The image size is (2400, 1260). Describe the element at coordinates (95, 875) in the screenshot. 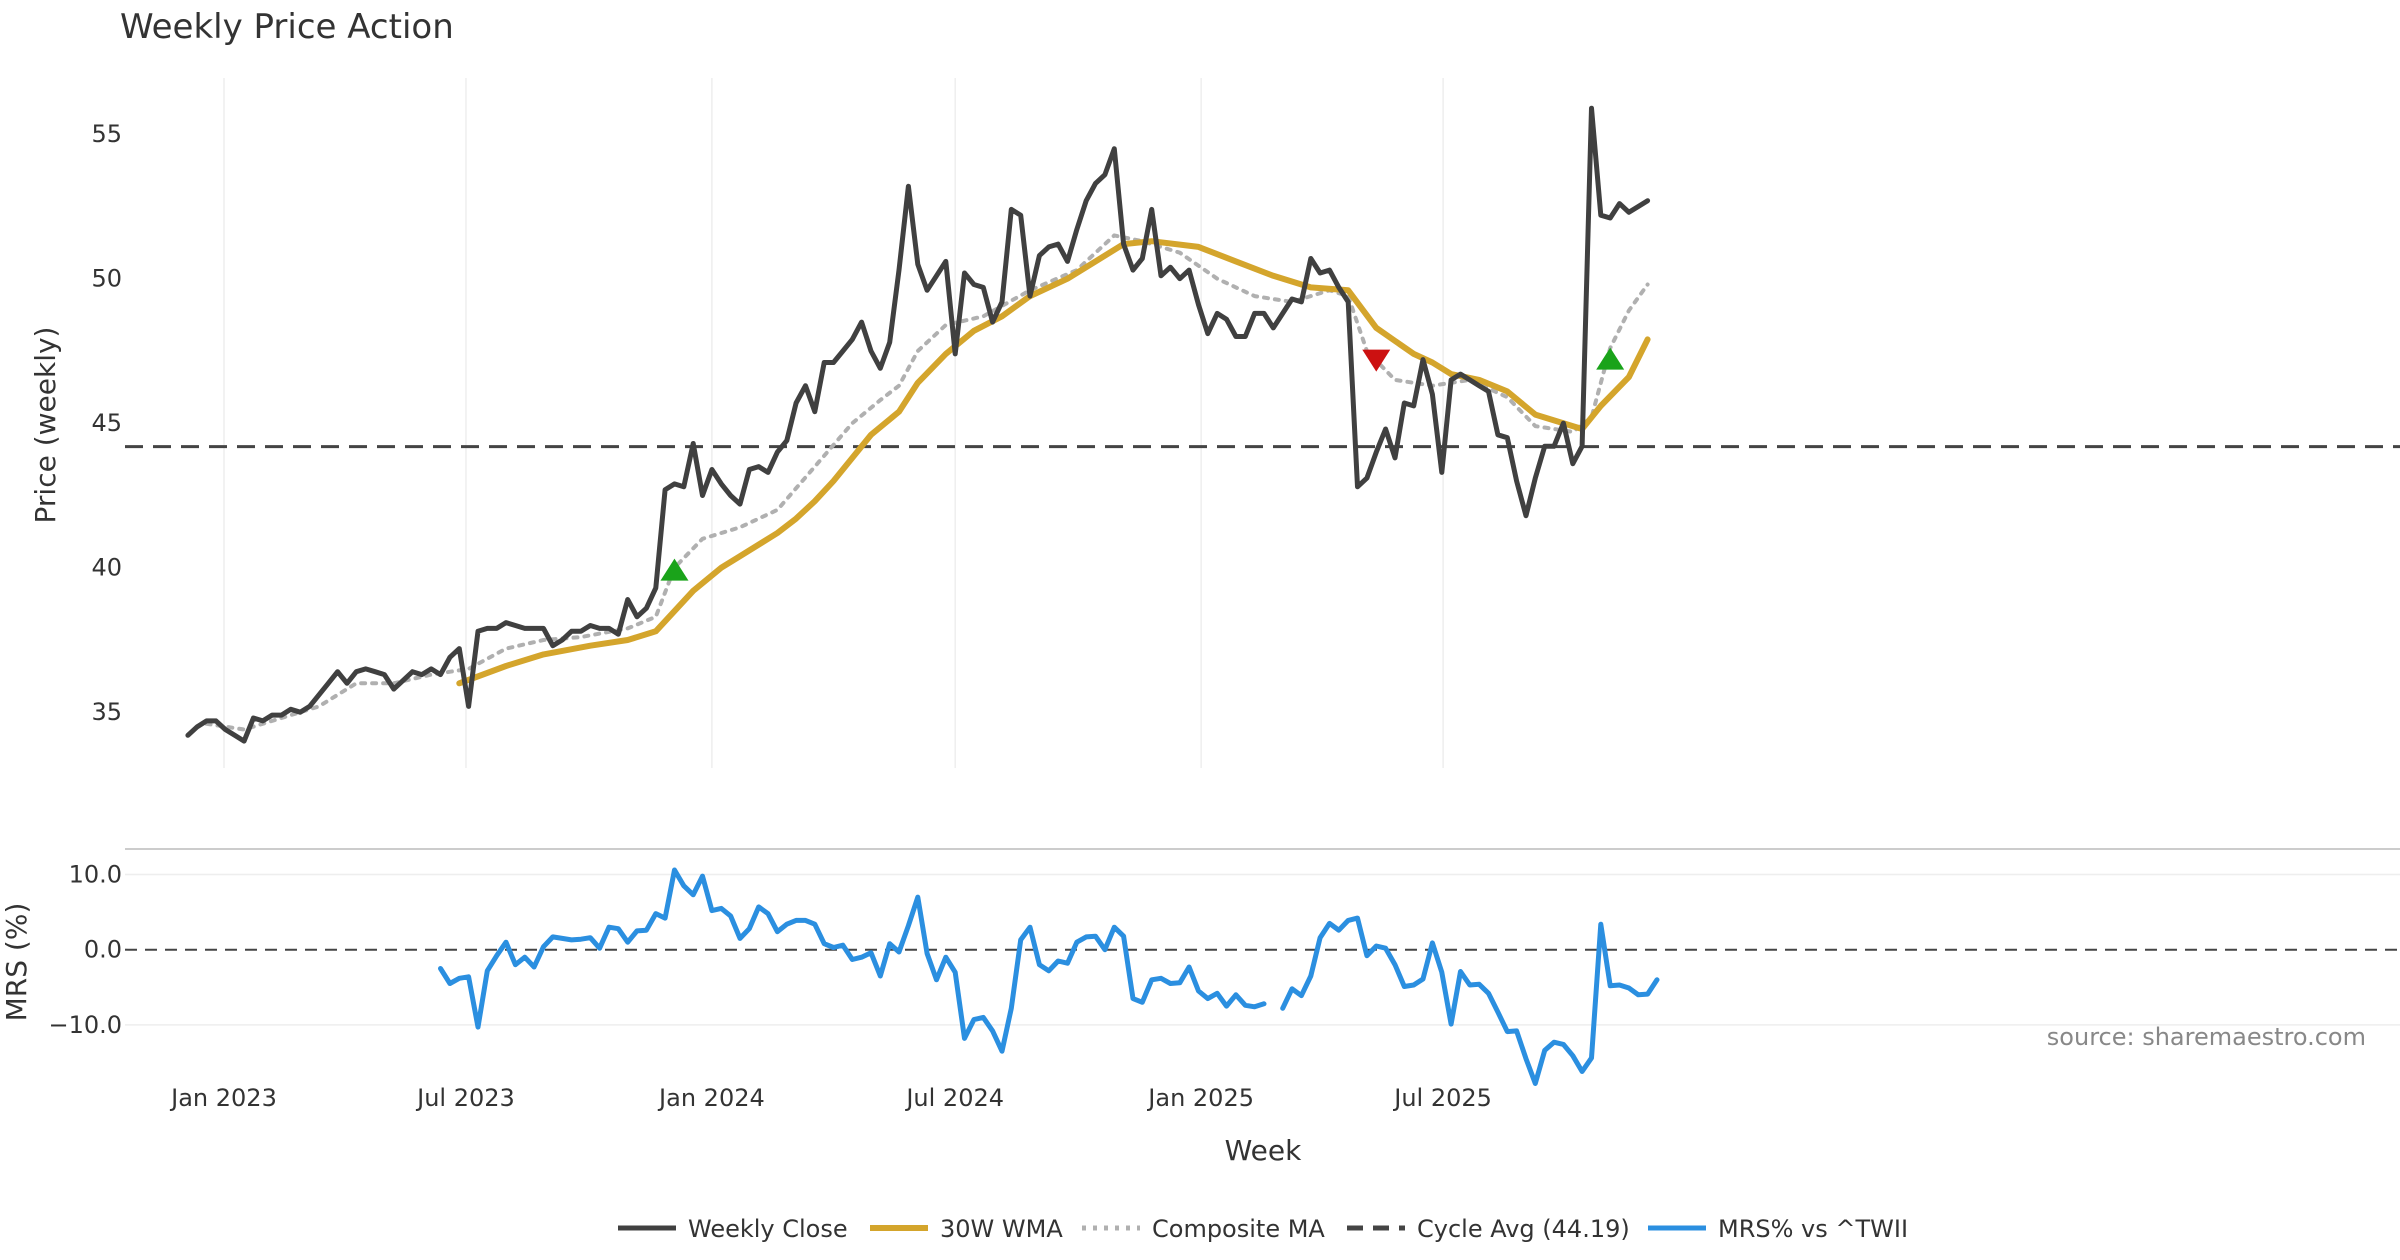

I see `mrs-y-tick-label: 10.0` at that location.